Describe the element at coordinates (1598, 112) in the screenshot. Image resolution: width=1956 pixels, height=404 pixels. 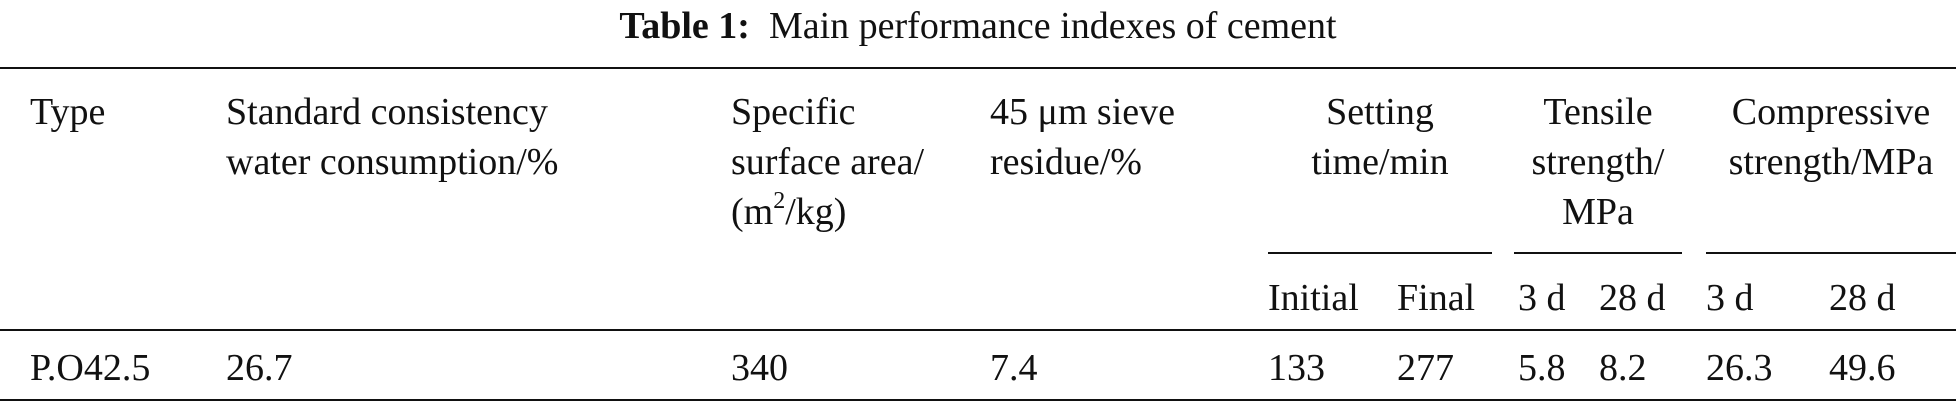
I see `header-tensile-line1: Tensile` at that location.